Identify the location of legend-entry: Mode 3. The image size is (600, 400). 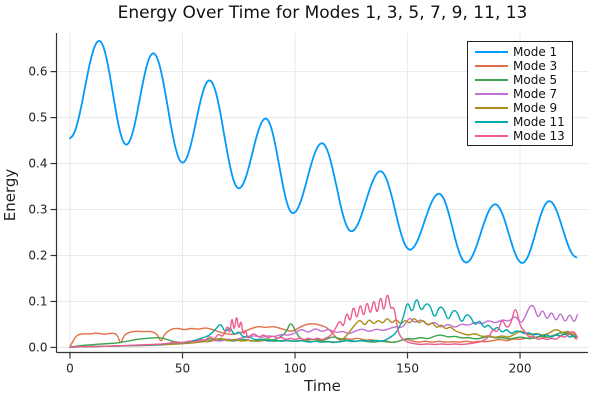
(523, 65).